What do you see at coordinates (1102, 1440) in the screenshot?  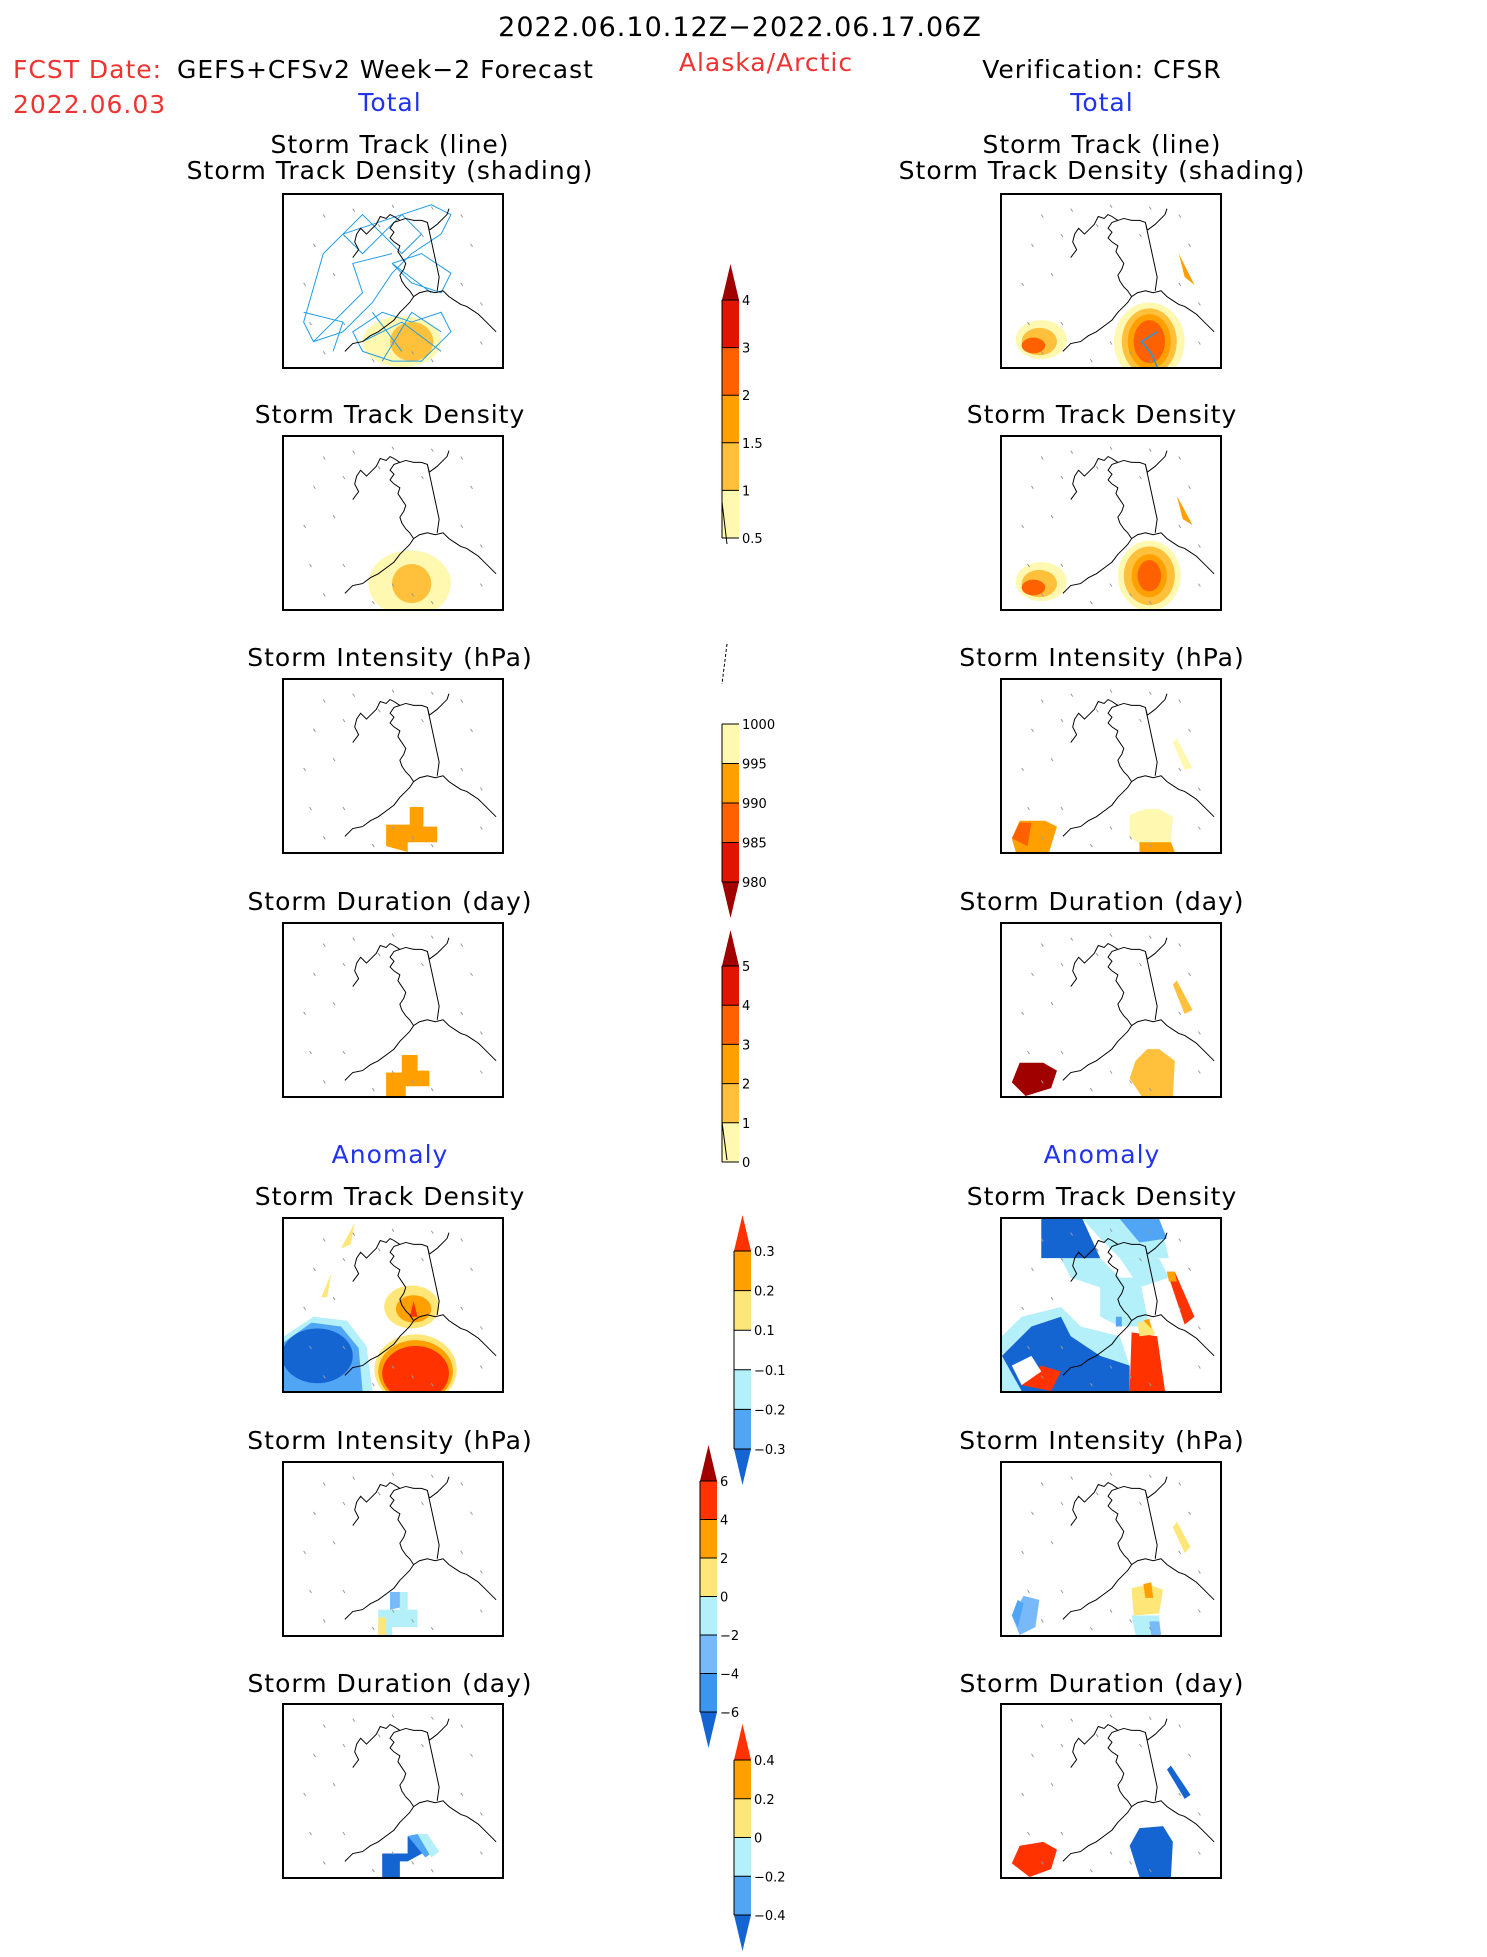 I see `panel-title-anom-intensity-verif: Storm Intensity (hPa)` at bounding box center [1102, 1440].